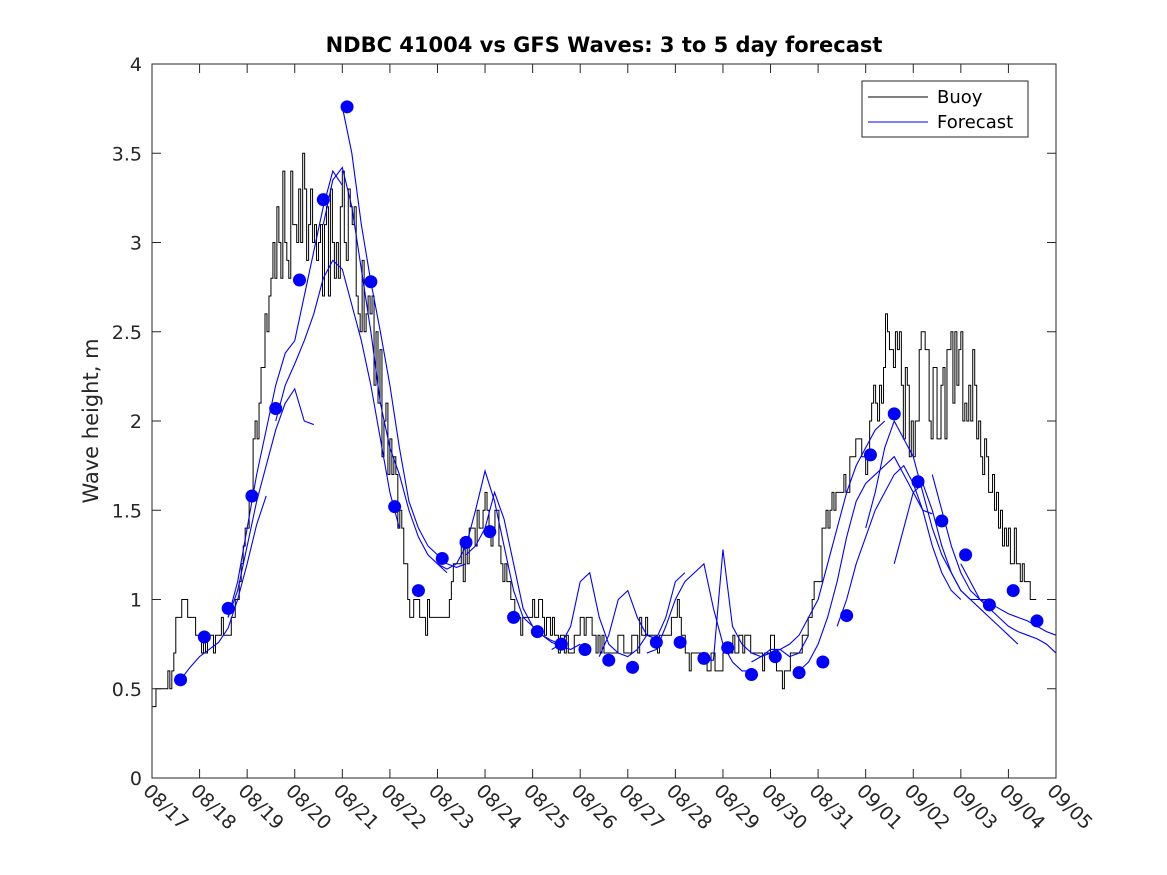 The width and height of the screenshot is (1167, 875). Describe the element at coordinates (975, 122) in the screenshot. I see `legend-forecast-label: Forecast` at that location.